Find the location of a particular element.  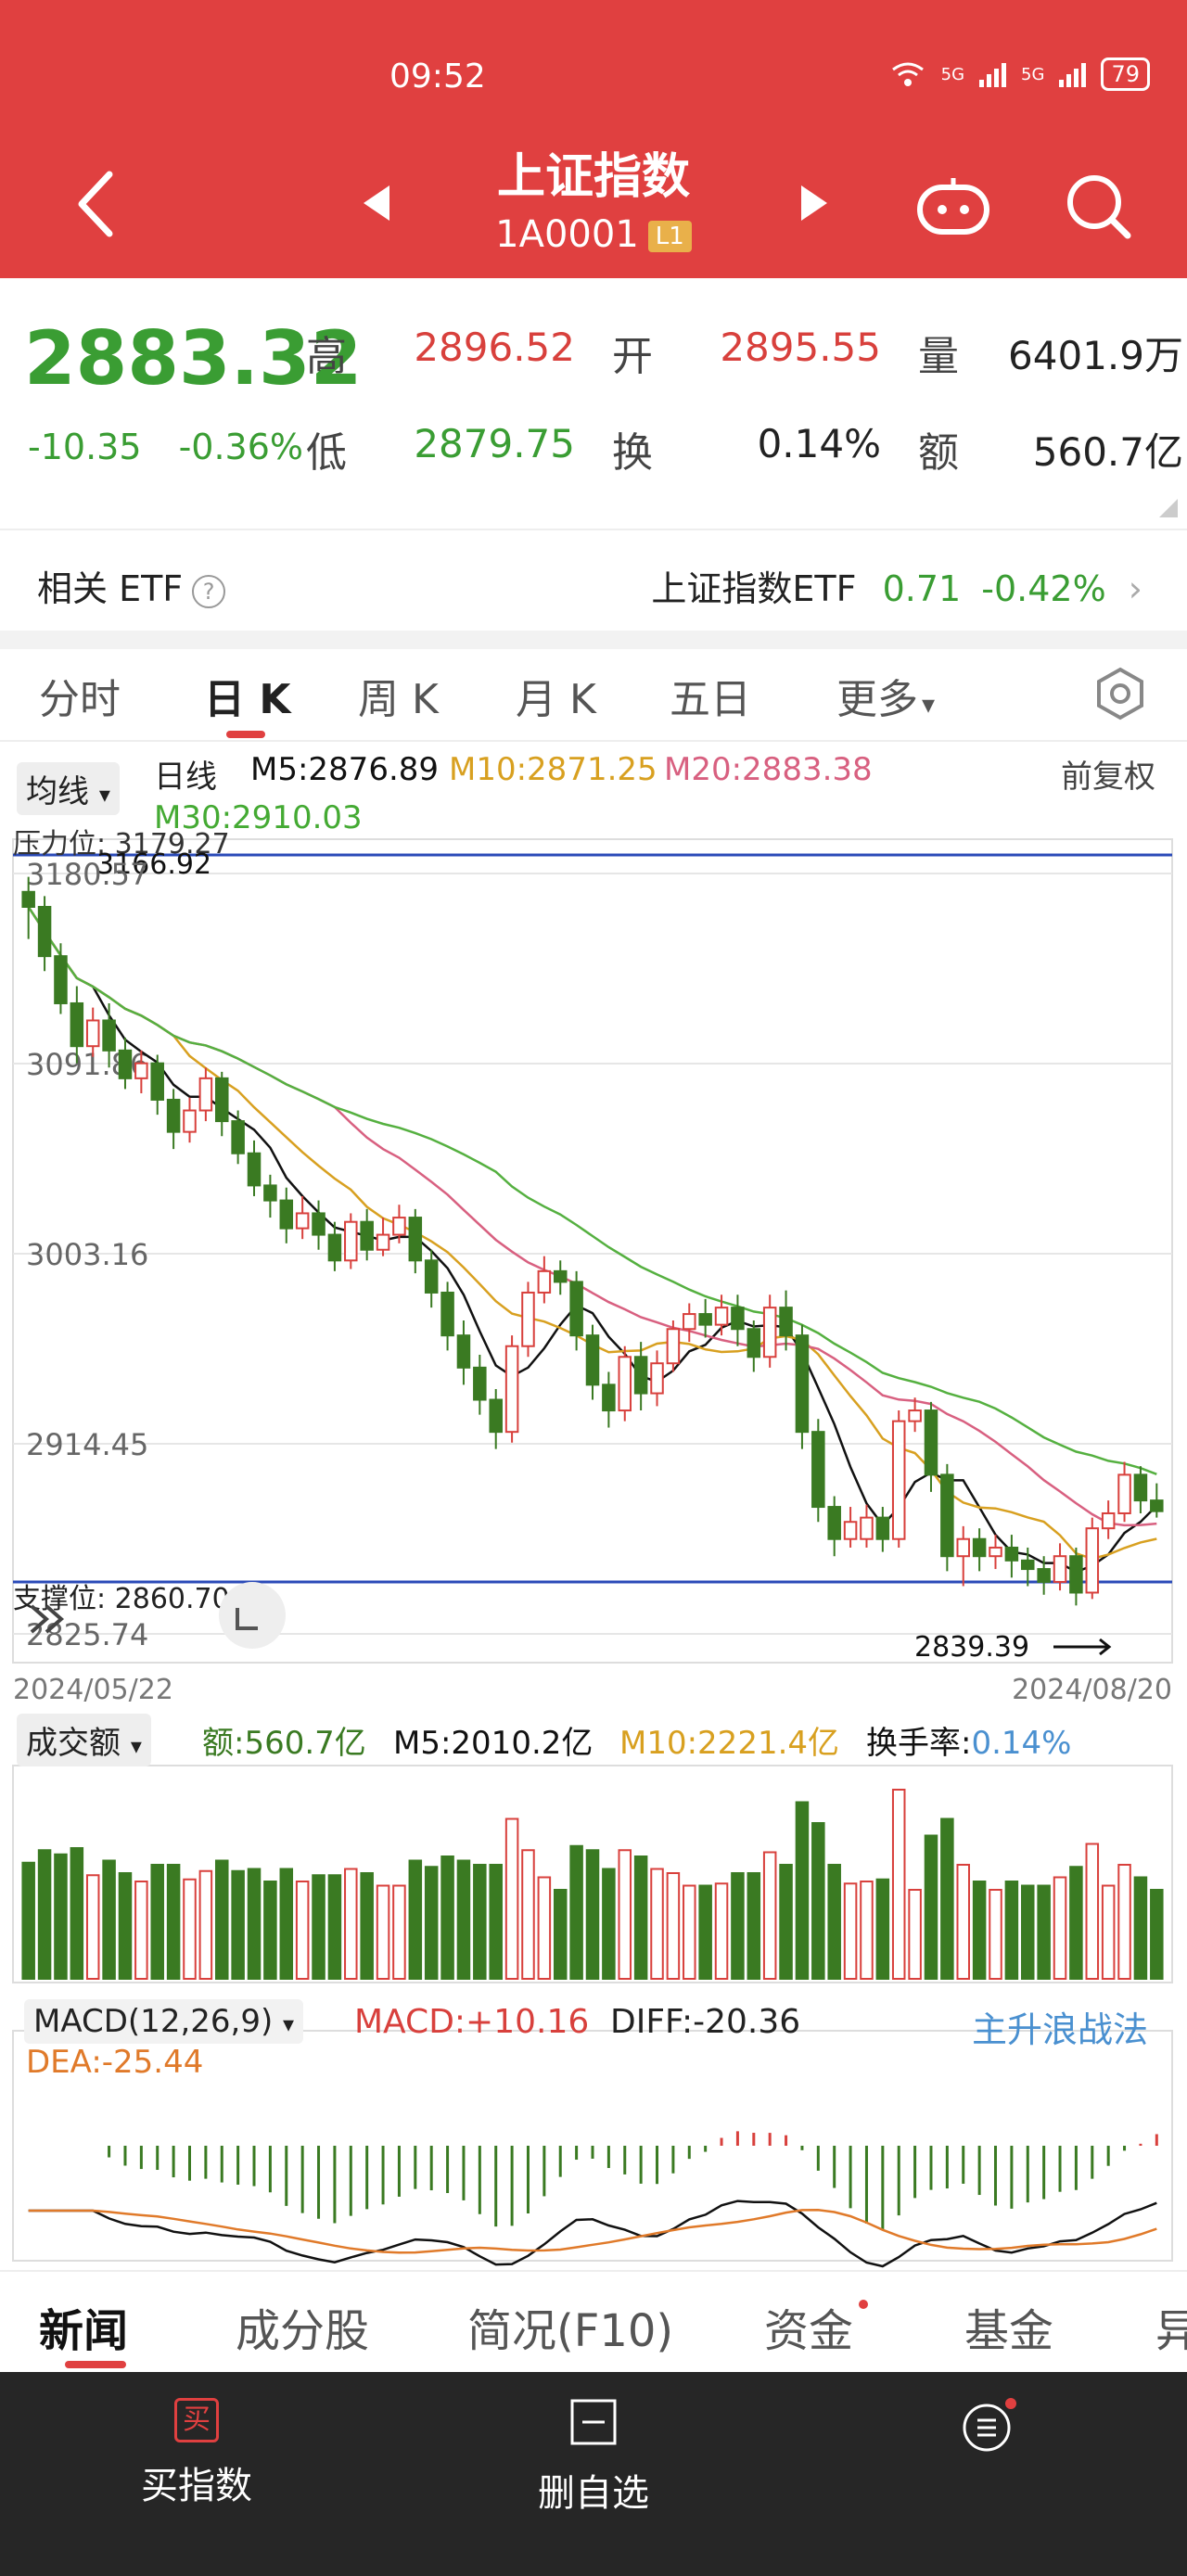

fullscreen-button is located at coordinates (252, 1615).